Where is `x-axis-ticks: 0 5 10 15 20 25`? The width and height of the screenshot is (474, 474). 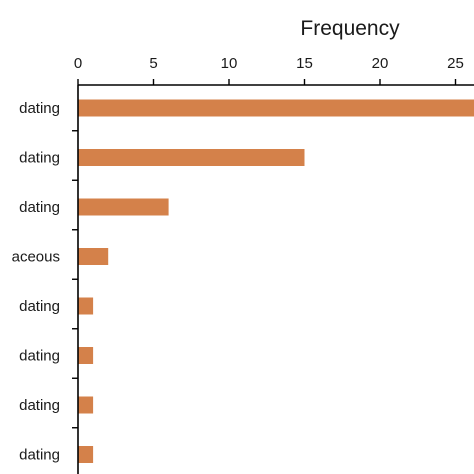 x-axis-ticks: 0 5 10 15 20 25 is located at coordinates (274, 70).